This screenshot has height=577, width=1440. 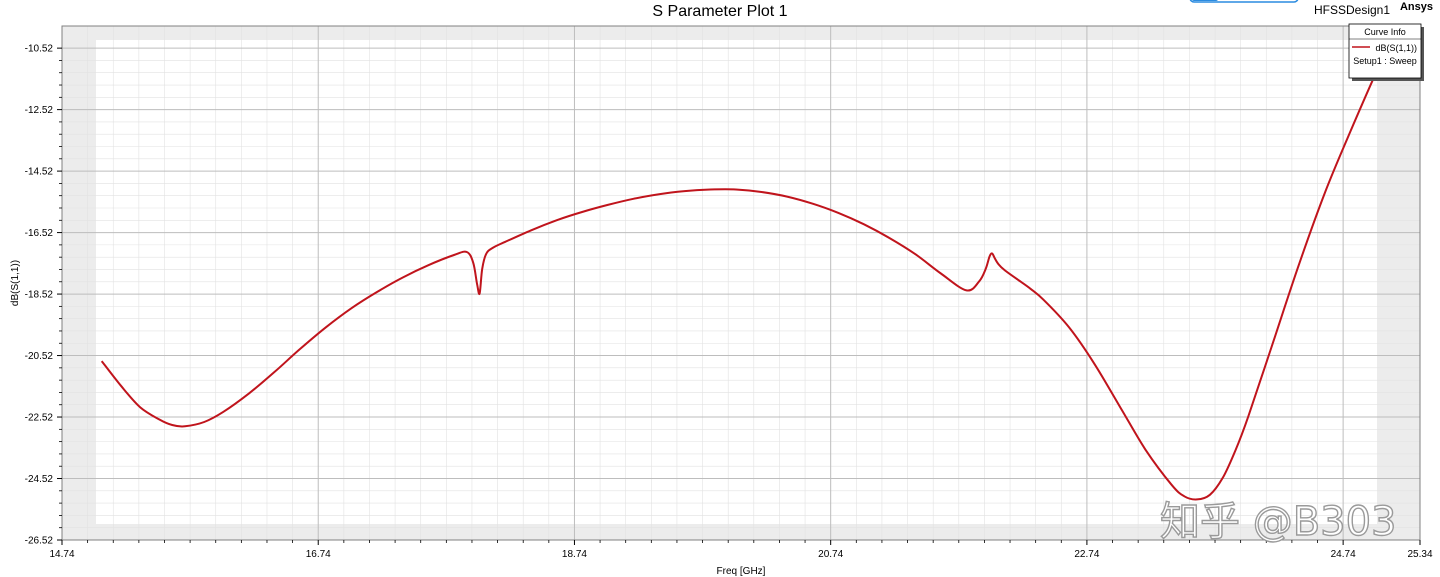 I want to click on x-tick-label: 22.74, so click(x=1086, y=554).